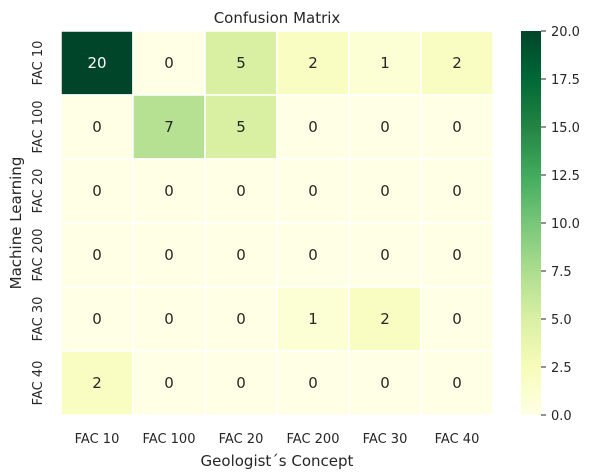  What do you see at coordinates (531, 223) in the screenshot?
I see `colorbar` at bounding box center [531, 223].